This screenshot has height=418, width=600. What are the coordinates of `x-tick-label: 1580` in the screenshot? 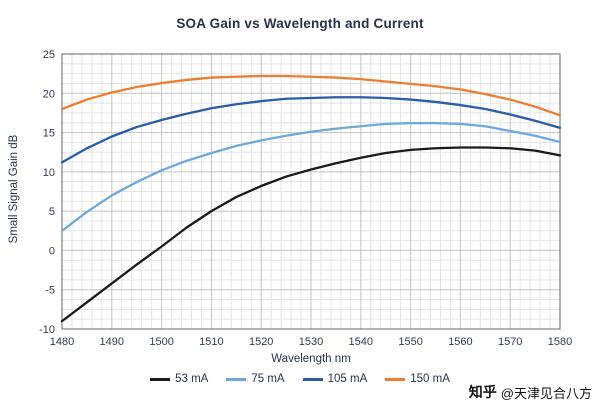 It's located at (560, 342).